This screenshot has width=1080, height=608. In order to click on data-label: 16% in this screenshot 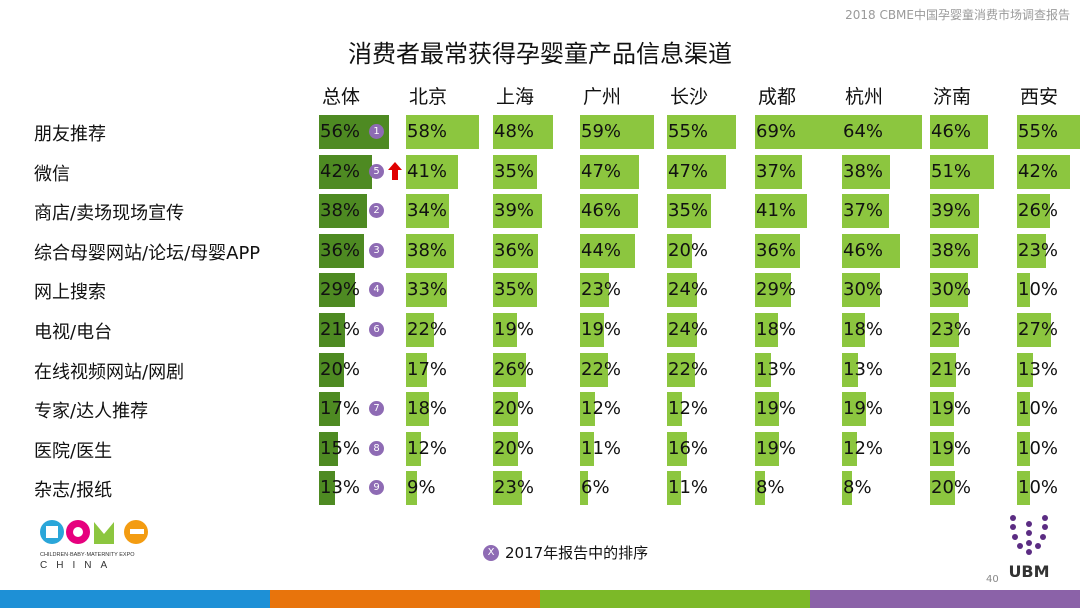, I will do `click(688, 448)`.